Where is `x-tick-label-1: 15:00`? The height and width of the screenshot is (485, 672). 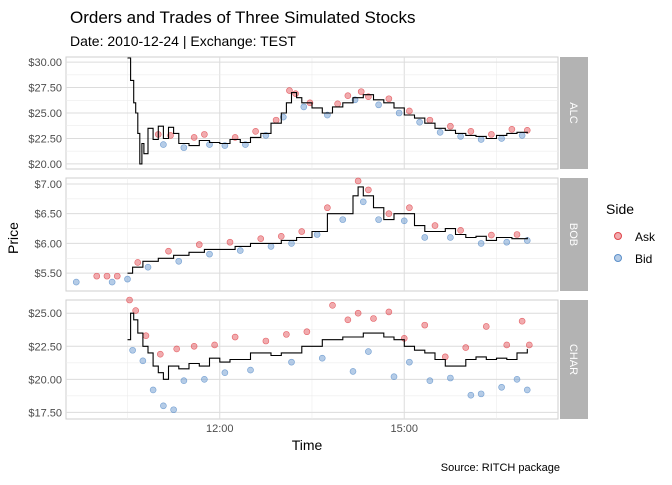
x-tick-label-1: 15:00 is located at coordinates (404, 429).